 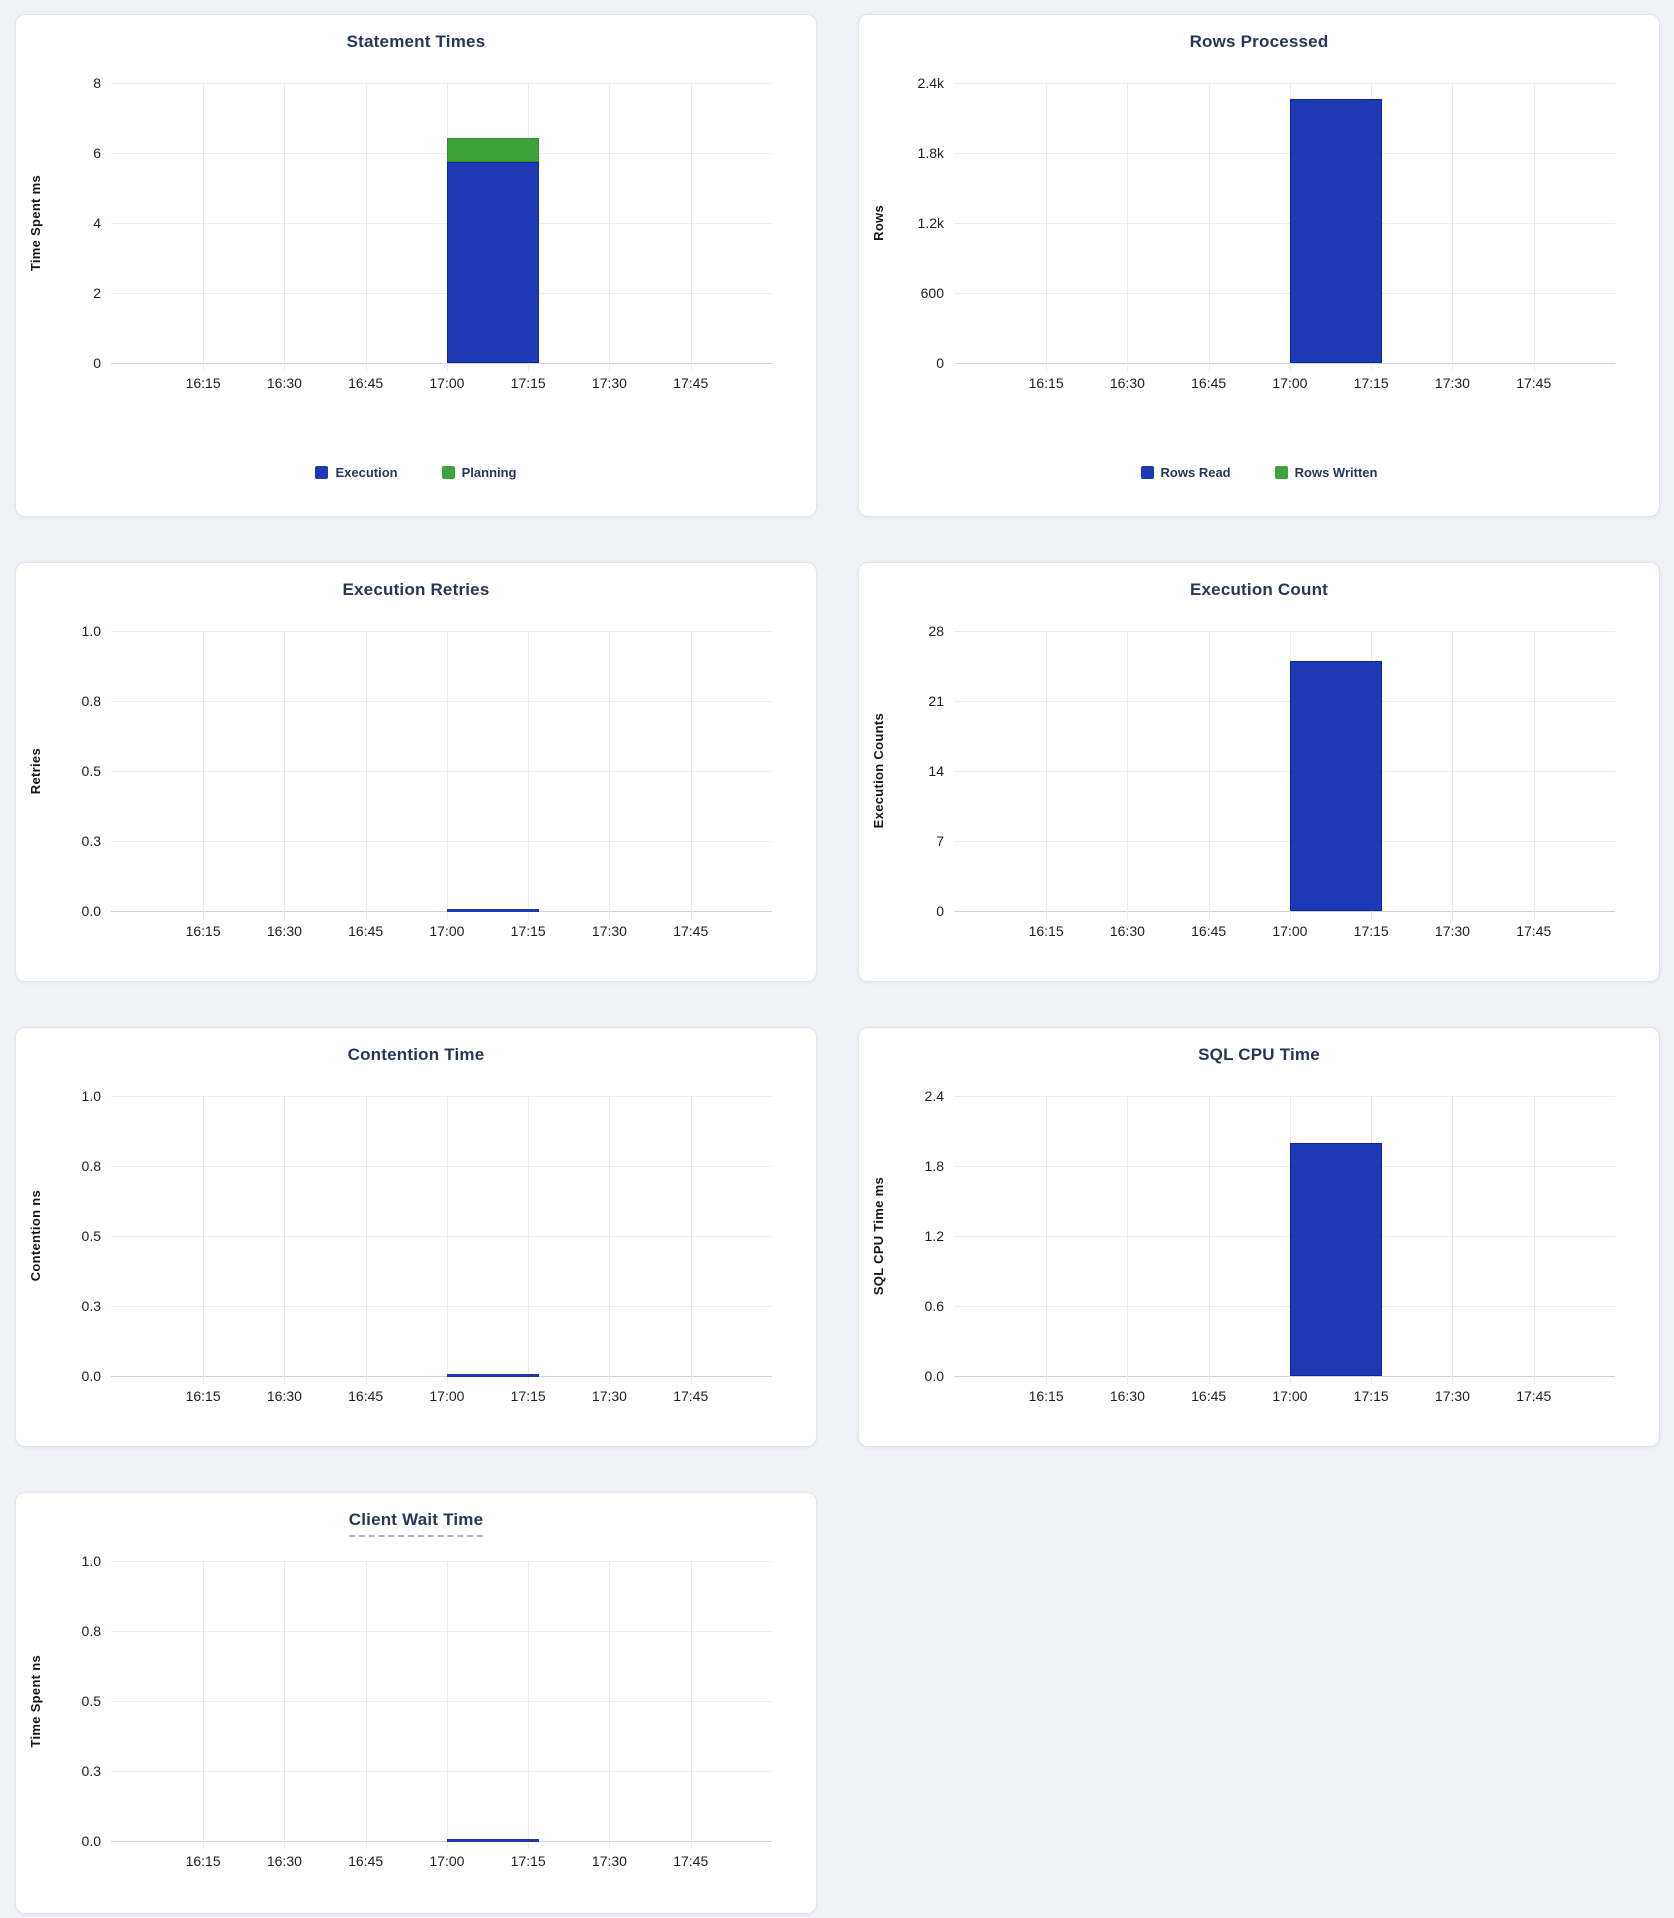 What do you see at coordinates (1335, 786) in the screenshot?
I see `bar-segment` at bounding box center [1335, 786].